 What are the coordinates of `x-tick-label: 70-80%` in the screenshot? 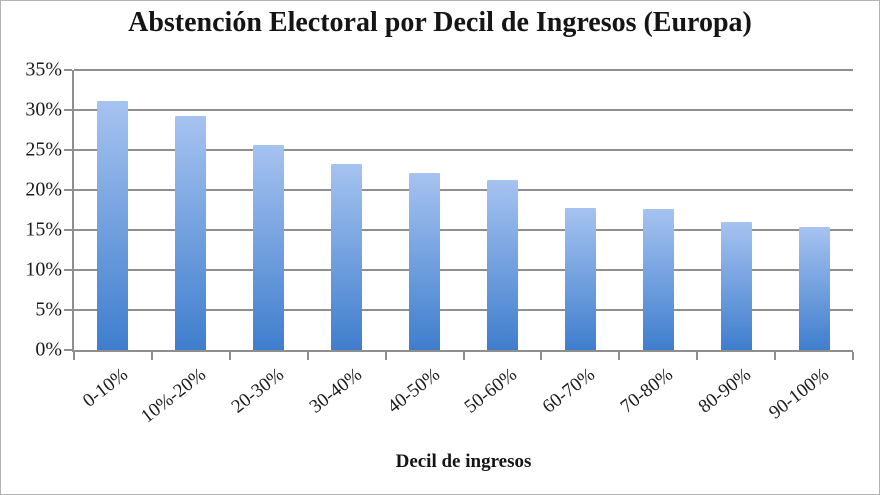 It's located at (647, 391).